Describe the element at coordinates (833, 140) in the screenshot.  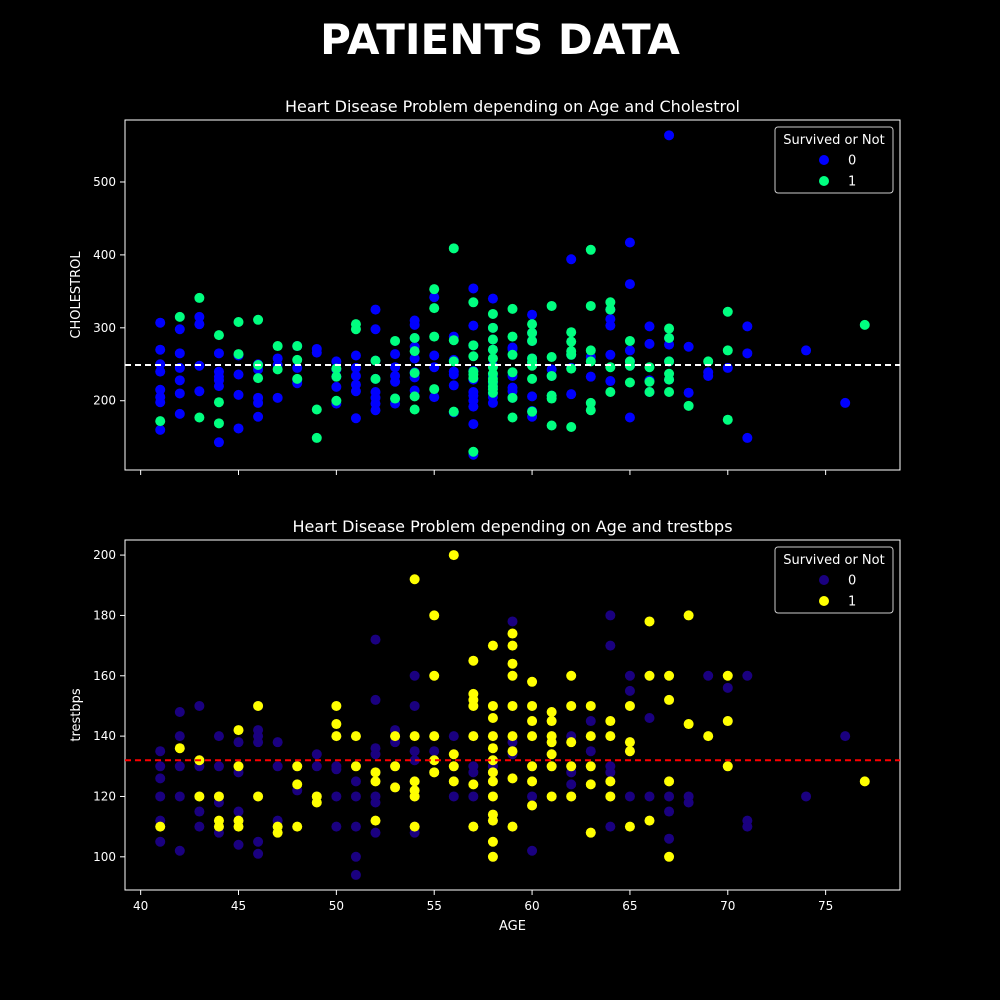
I see `legend-title: Survived or Not` at that location.